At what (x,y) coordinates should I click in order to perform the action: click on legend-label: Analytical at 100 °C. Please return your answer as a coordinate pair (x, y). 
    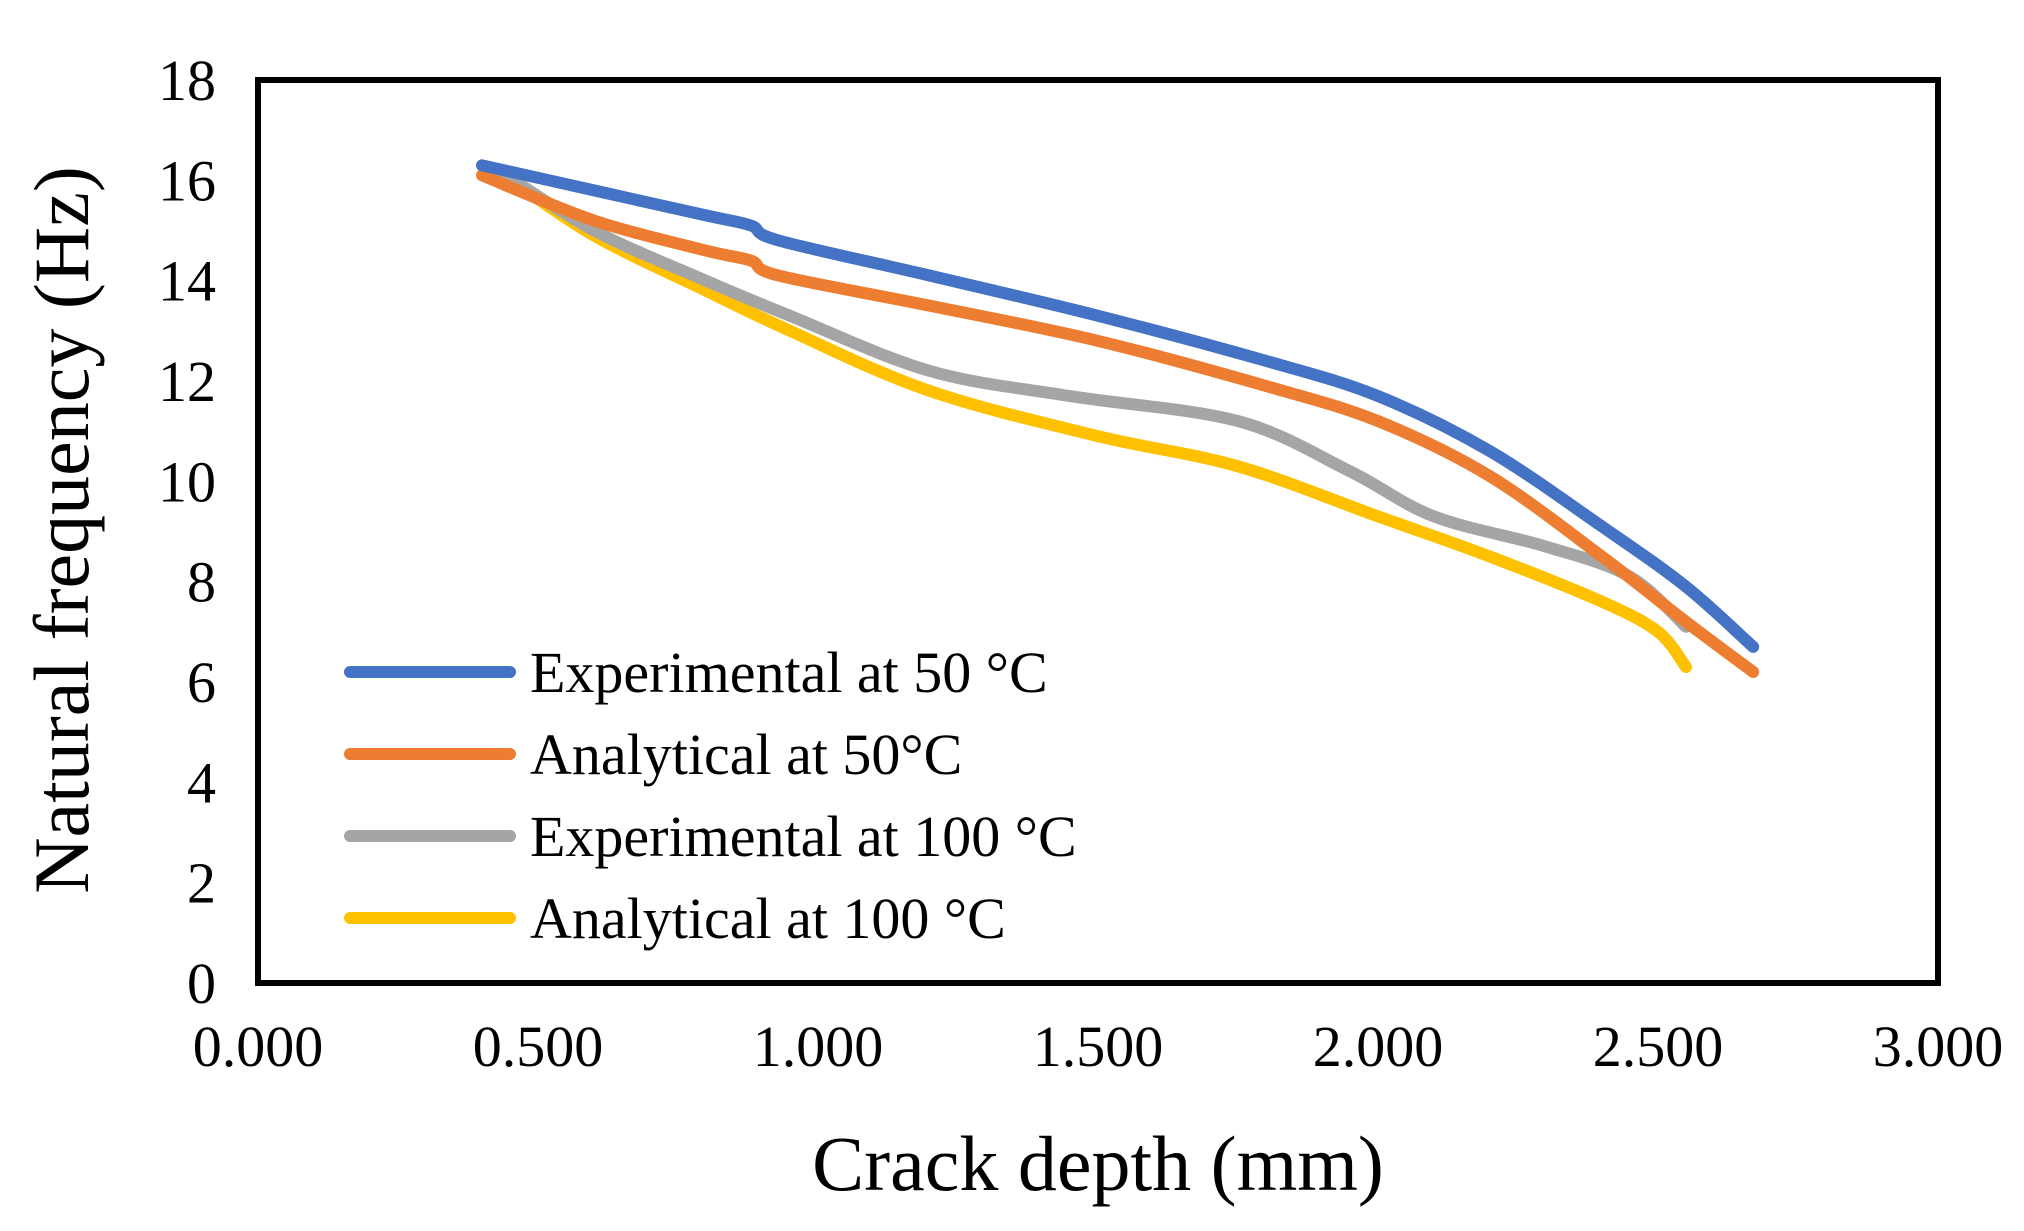
    Looking at the image, I should click on (768, 918).